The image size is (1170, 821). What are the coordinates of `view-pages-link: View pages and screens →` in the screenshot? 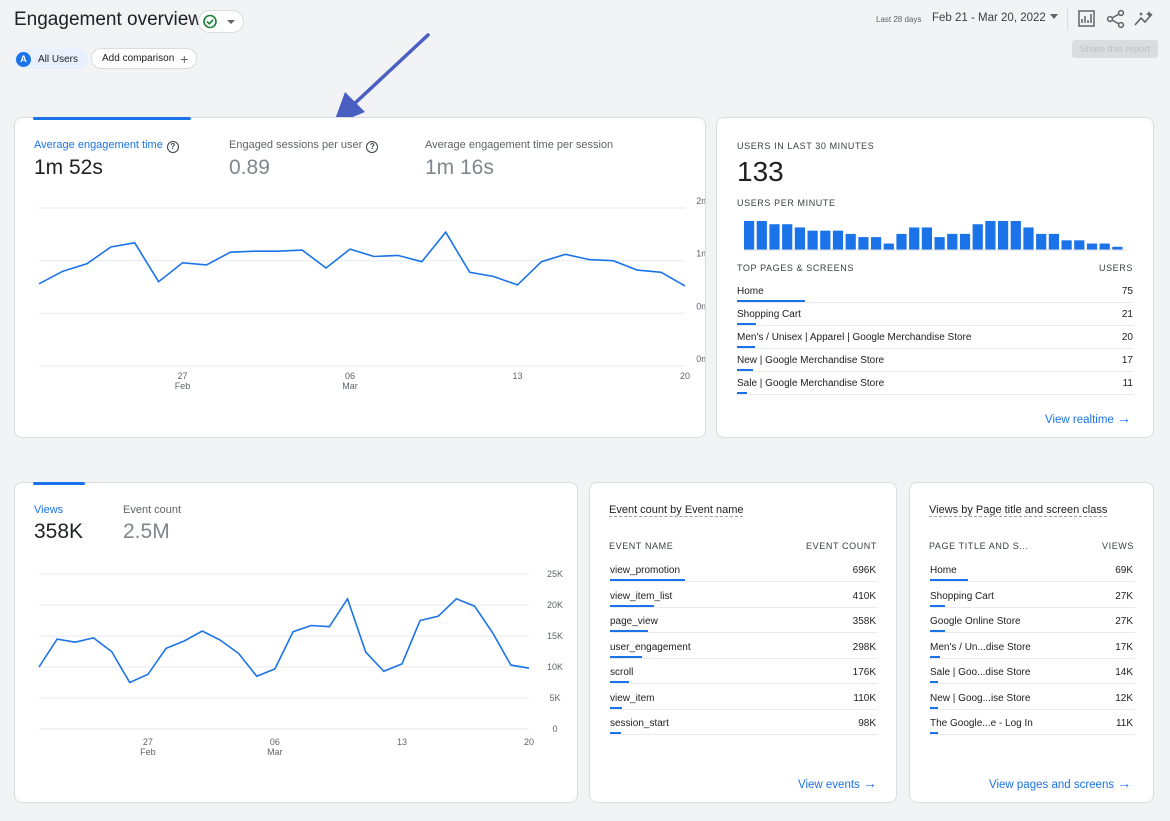 It's located at (1060, 783).